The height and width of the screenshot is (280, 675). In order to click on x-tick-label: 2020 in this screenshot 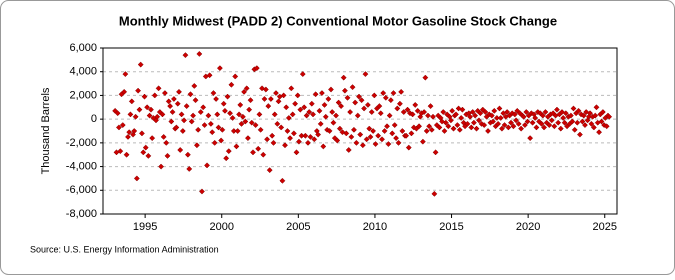, I will do `click(528, 227)`.